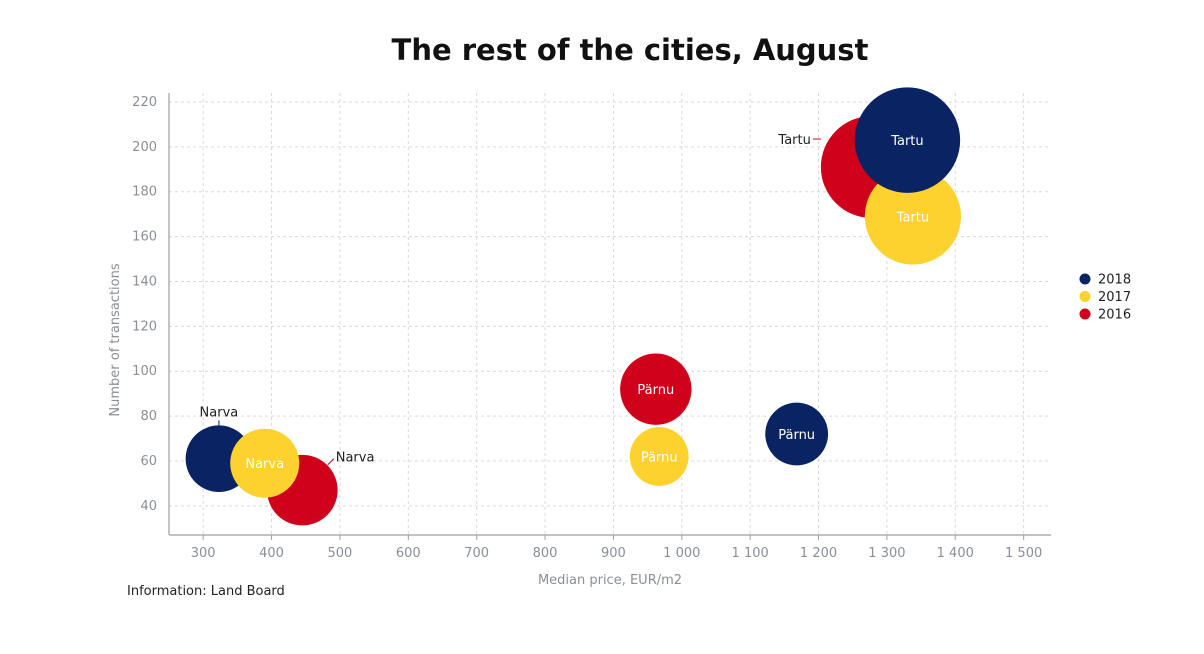 Image resolution: width=1204 pixels, height=654 pixels. I want to click on y-tick-label: 100, so click(144, 371).